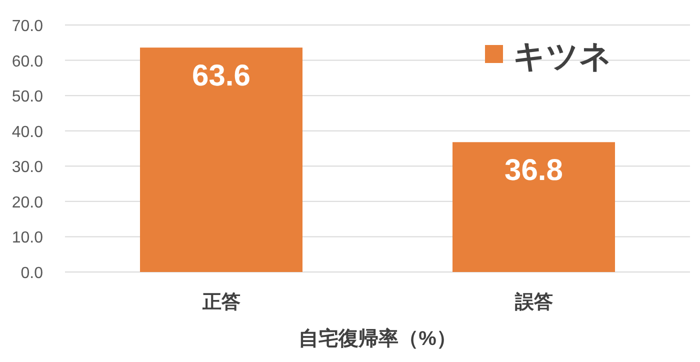 The width and height of the screenshot is (700, 362). What do you see at coordinates (28, 61) in the screenshot?
I see `y-tick-label: 60.0` at bounding box center [28, 61].